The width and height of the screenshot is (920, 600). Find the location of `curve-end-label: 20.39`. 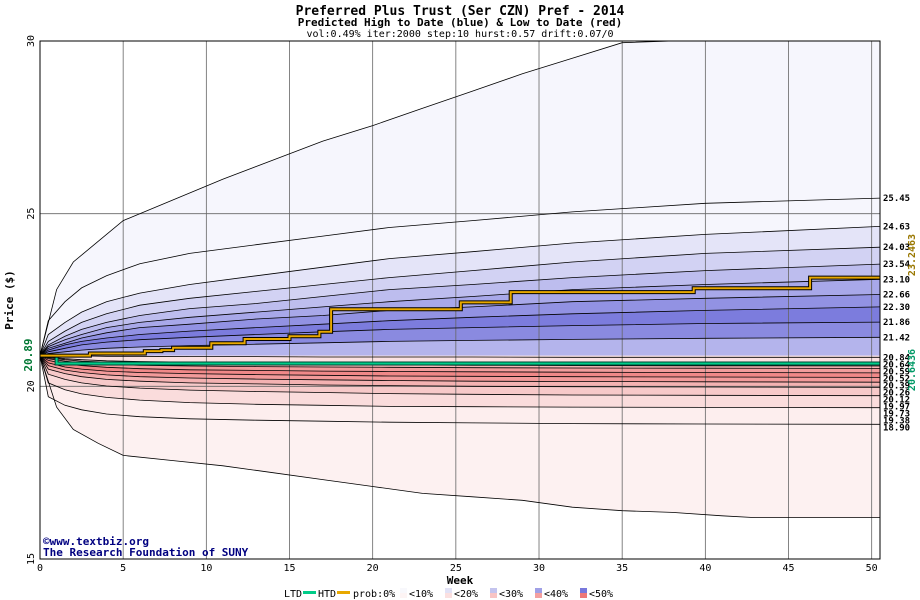

curve-end-label: 20.39 is located at coordinates (896, 386).